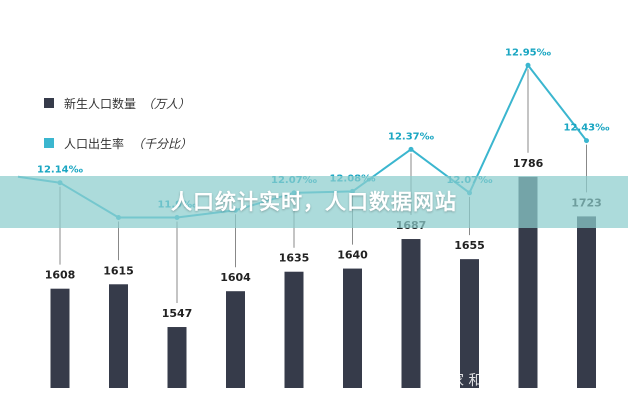 The width and height of the screenshot is (628, 400). Describe the element at coordinates (482, 381) in the screenshot. I see `watermark-text: 家 和 委博` at that location.